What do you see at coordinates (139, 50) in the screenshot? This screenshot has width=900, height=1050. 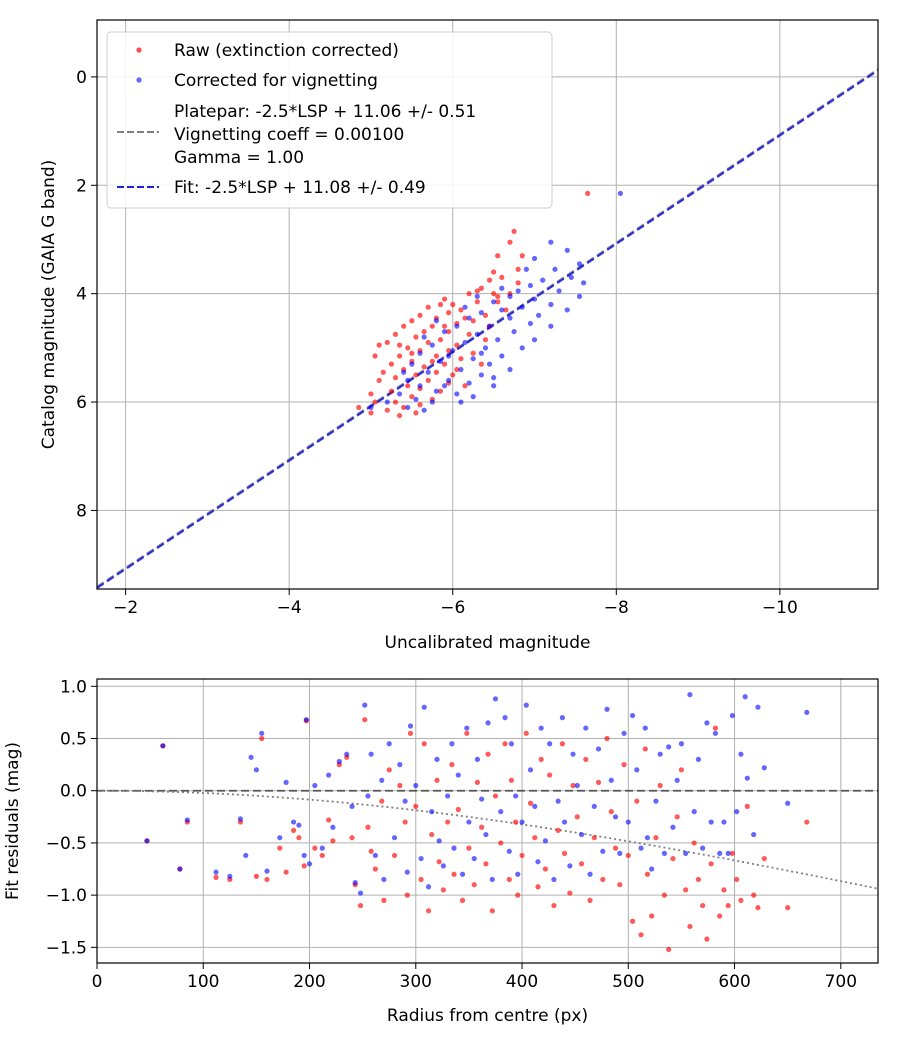 I see `legend-marker-raw` at bounding box center [139, 50].